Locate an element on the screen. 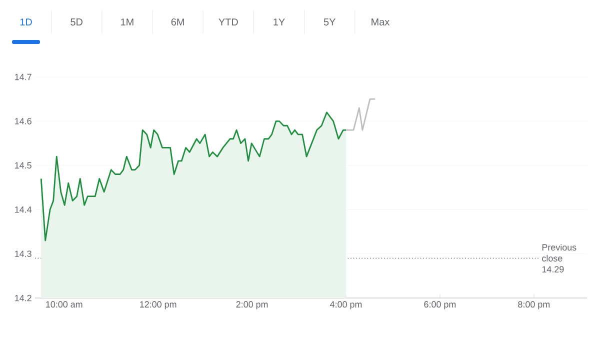 This screenshot has width=600, height=338. text: YTD is located at coordinates (228, 22).